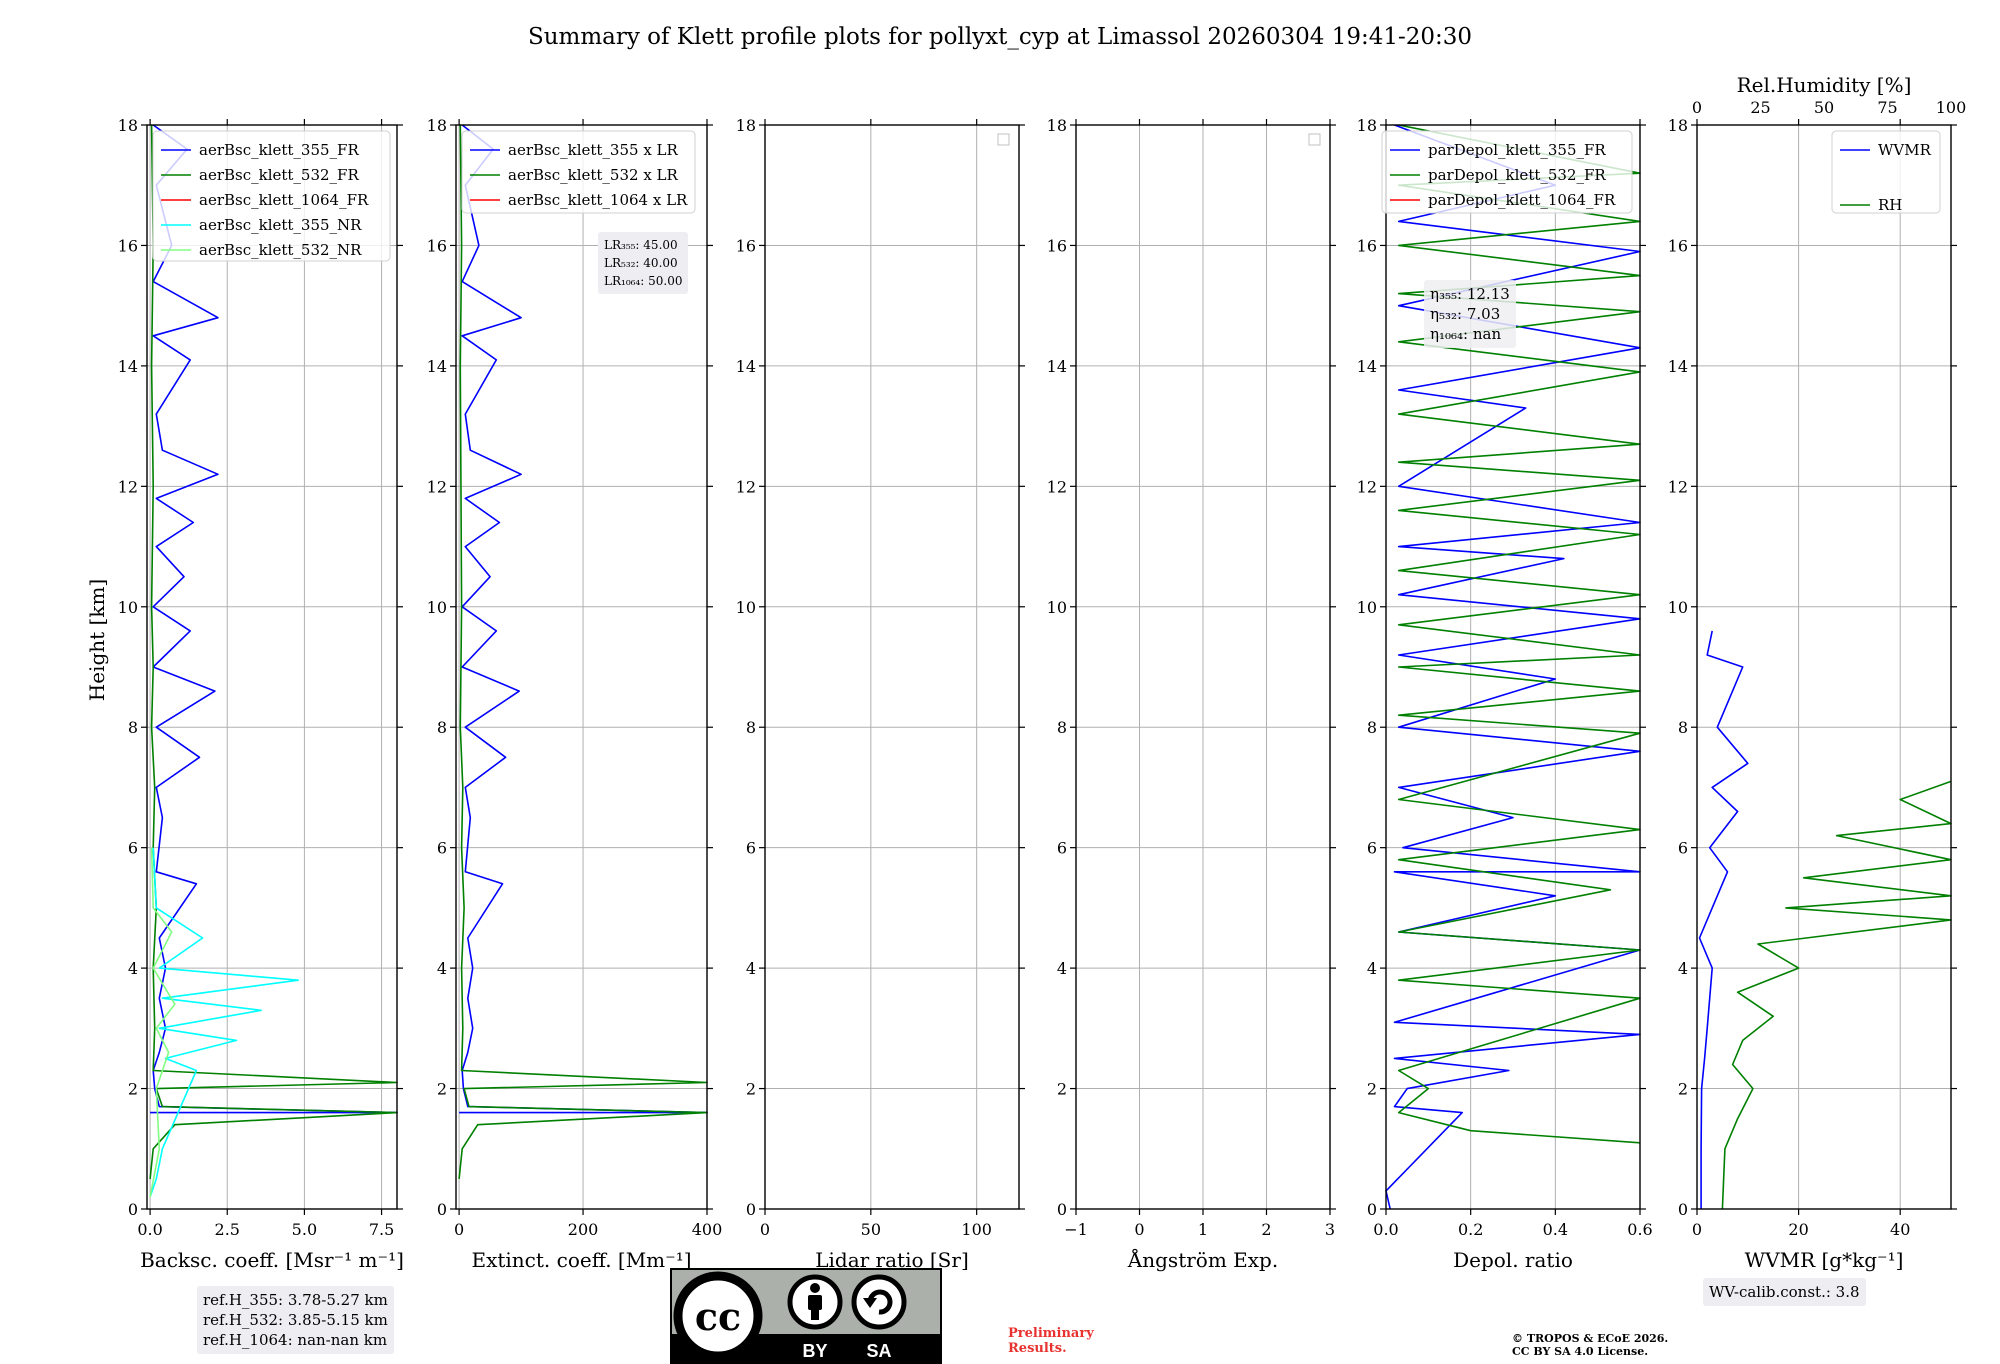  I want to click on x-tick-label: 3, so click(1330, 1229).